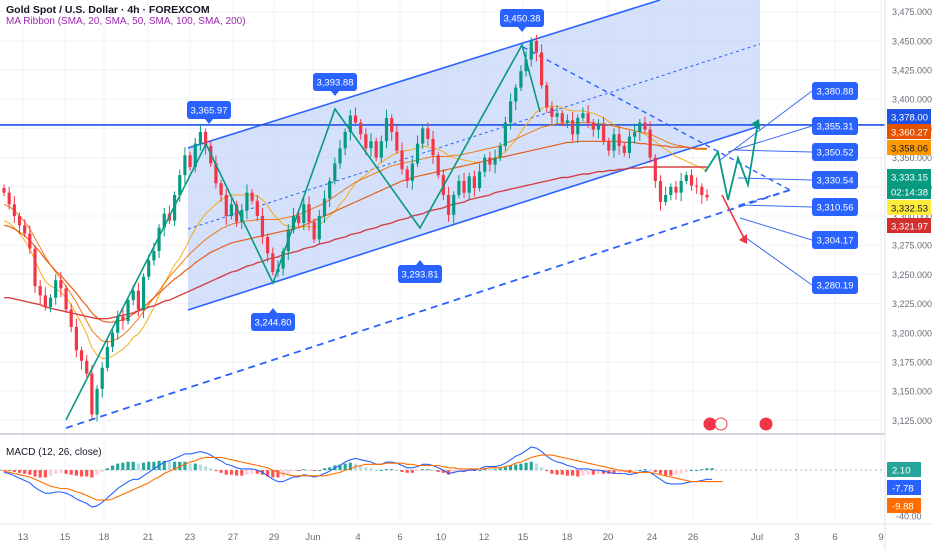 The height and width of the screenshot is (555, 932). What do you see at coordinates (652, 537) in the screenshot?
I see `date-tick-label: 24` at bounding box center [652, 537].